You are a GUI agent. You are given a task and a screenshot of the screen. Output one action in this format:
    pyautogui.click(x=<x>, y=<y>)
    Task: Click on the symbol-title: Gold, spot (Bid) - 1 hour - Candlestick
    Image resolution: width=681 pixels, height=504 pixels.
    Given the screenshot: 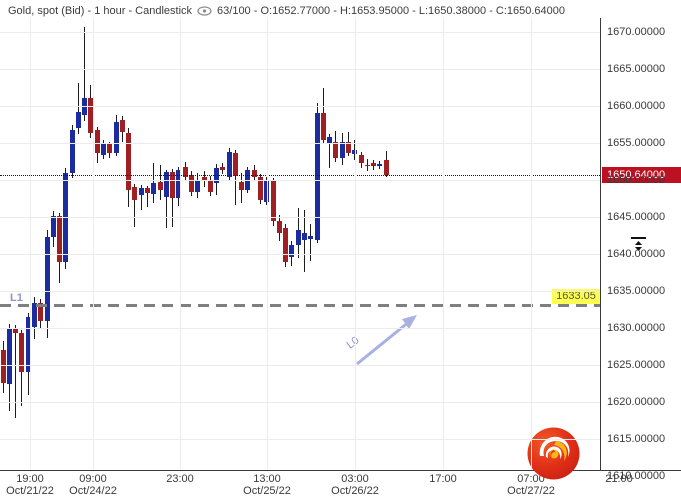 What is the action you would take?
    pyautogui.click(x=100, y=11)
    